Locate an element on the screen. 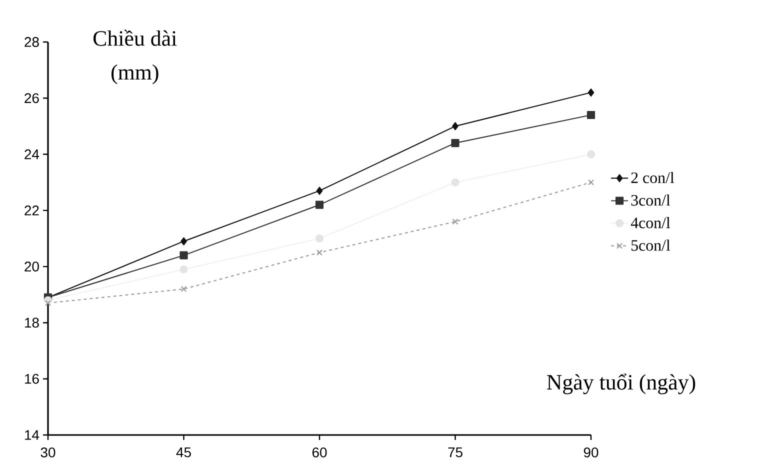  x-tick-label: 45 is located at coordinates (183, 453).